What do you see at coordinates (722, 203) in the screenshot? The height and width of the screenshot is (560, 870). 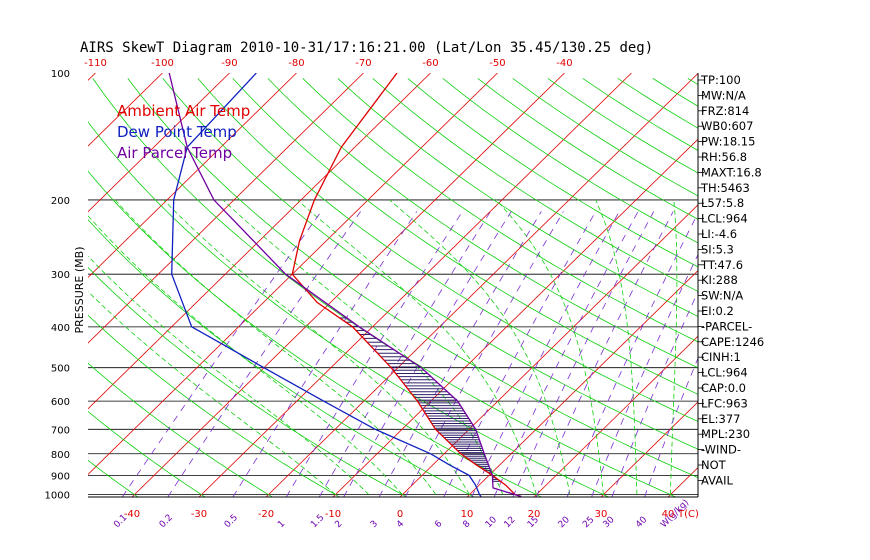 I see `sounding-index: L57:5.8` at bounding box center [722, 203].